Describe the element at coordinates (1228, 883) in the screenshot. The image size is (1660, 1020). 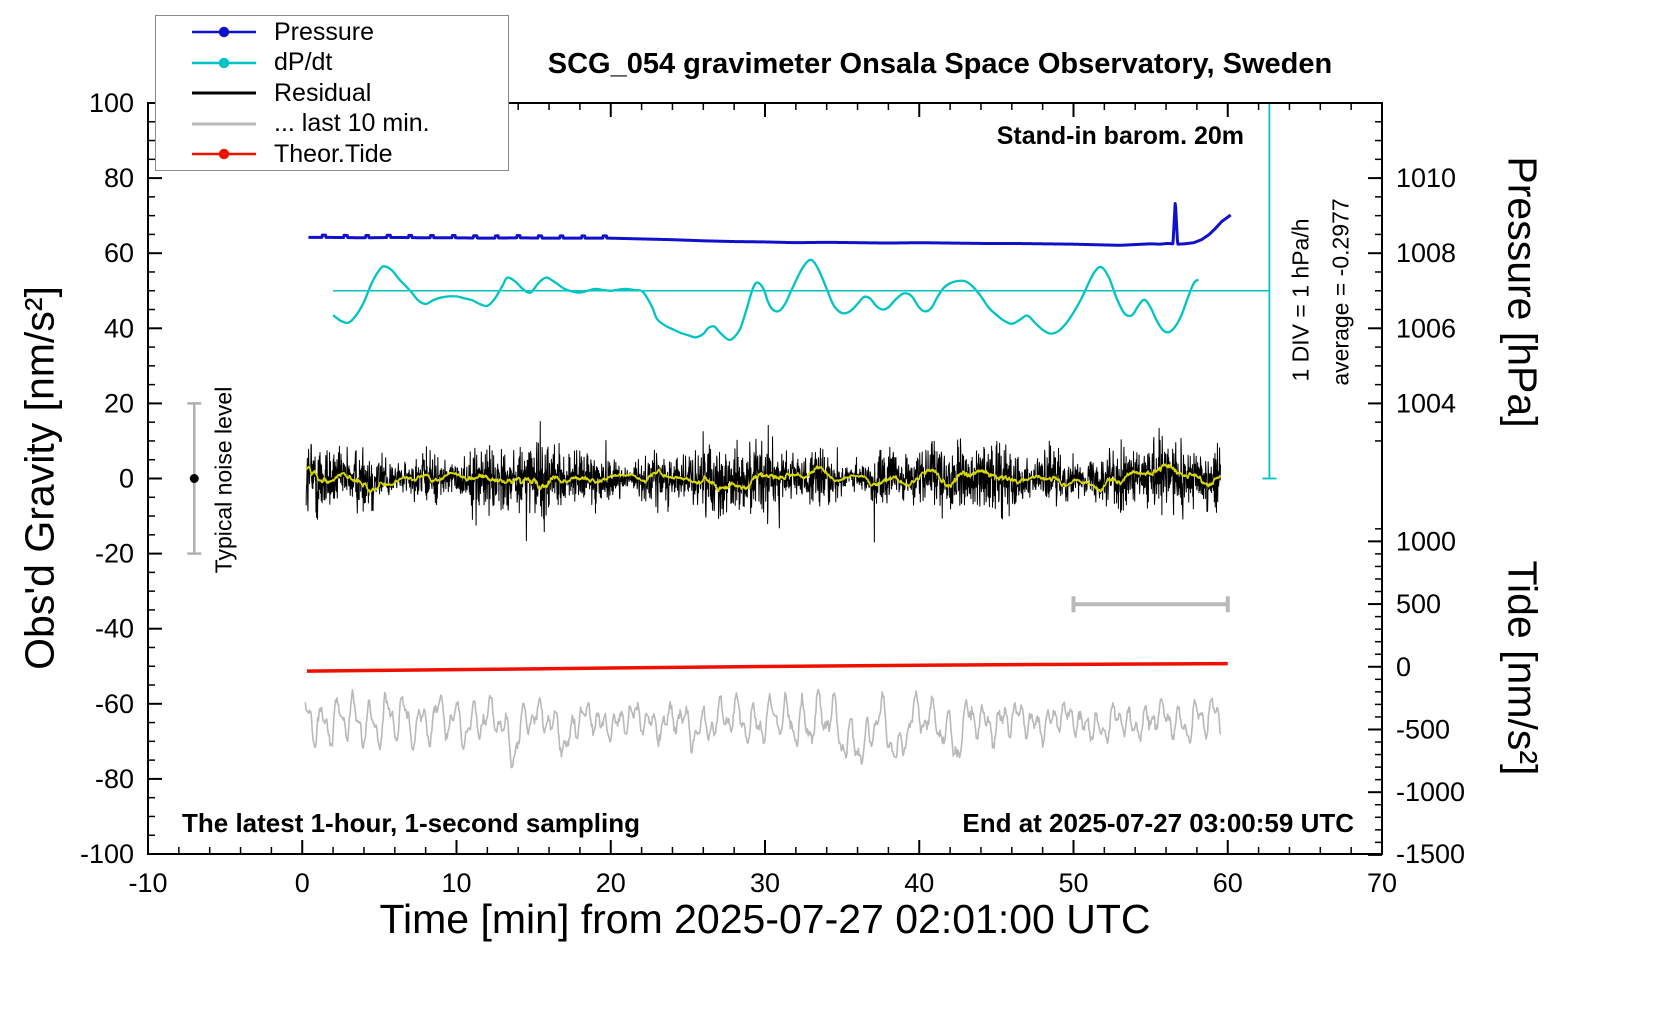
I see `x-tick-label: 60` at that location.